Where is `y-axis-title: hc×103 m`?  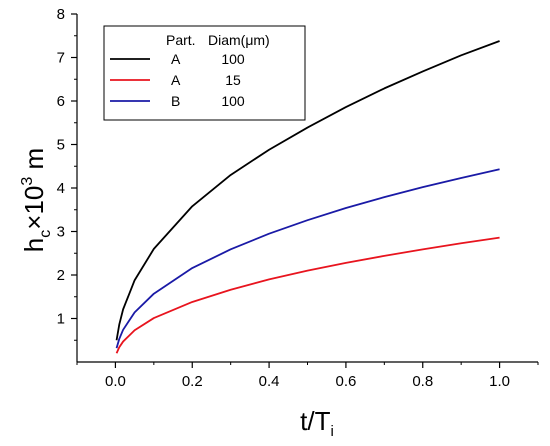 y-axis-title: hc×103 m is located at coordinates (36, 200).